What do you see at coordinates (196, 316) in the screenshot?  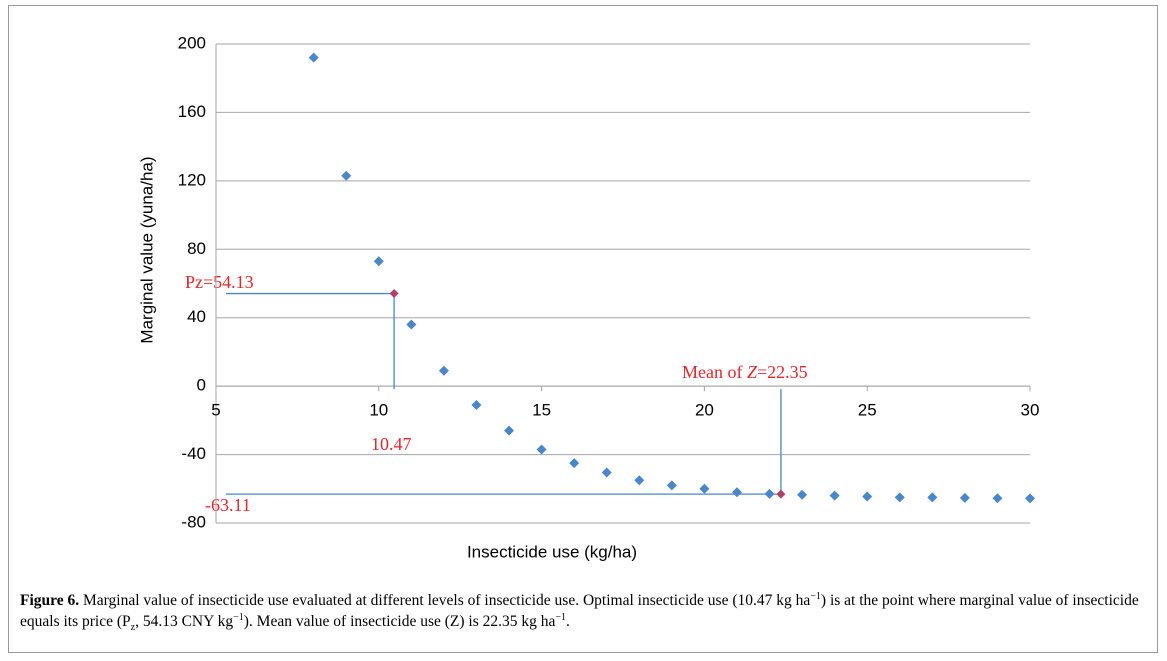 I see `y-tick-label: 40` at bounding box center [196, 316].